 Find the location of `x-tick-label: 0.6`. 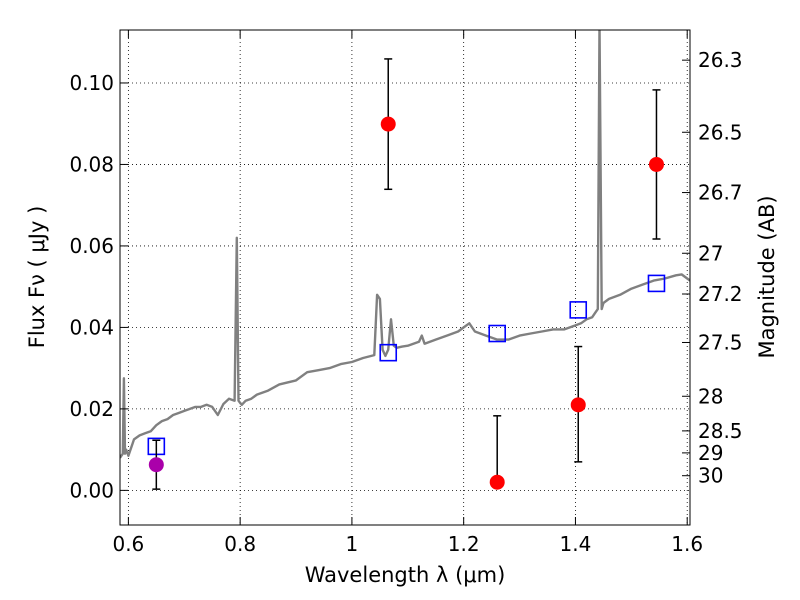

x-tick-label: 0.6 is located at coordinates (128, 544).